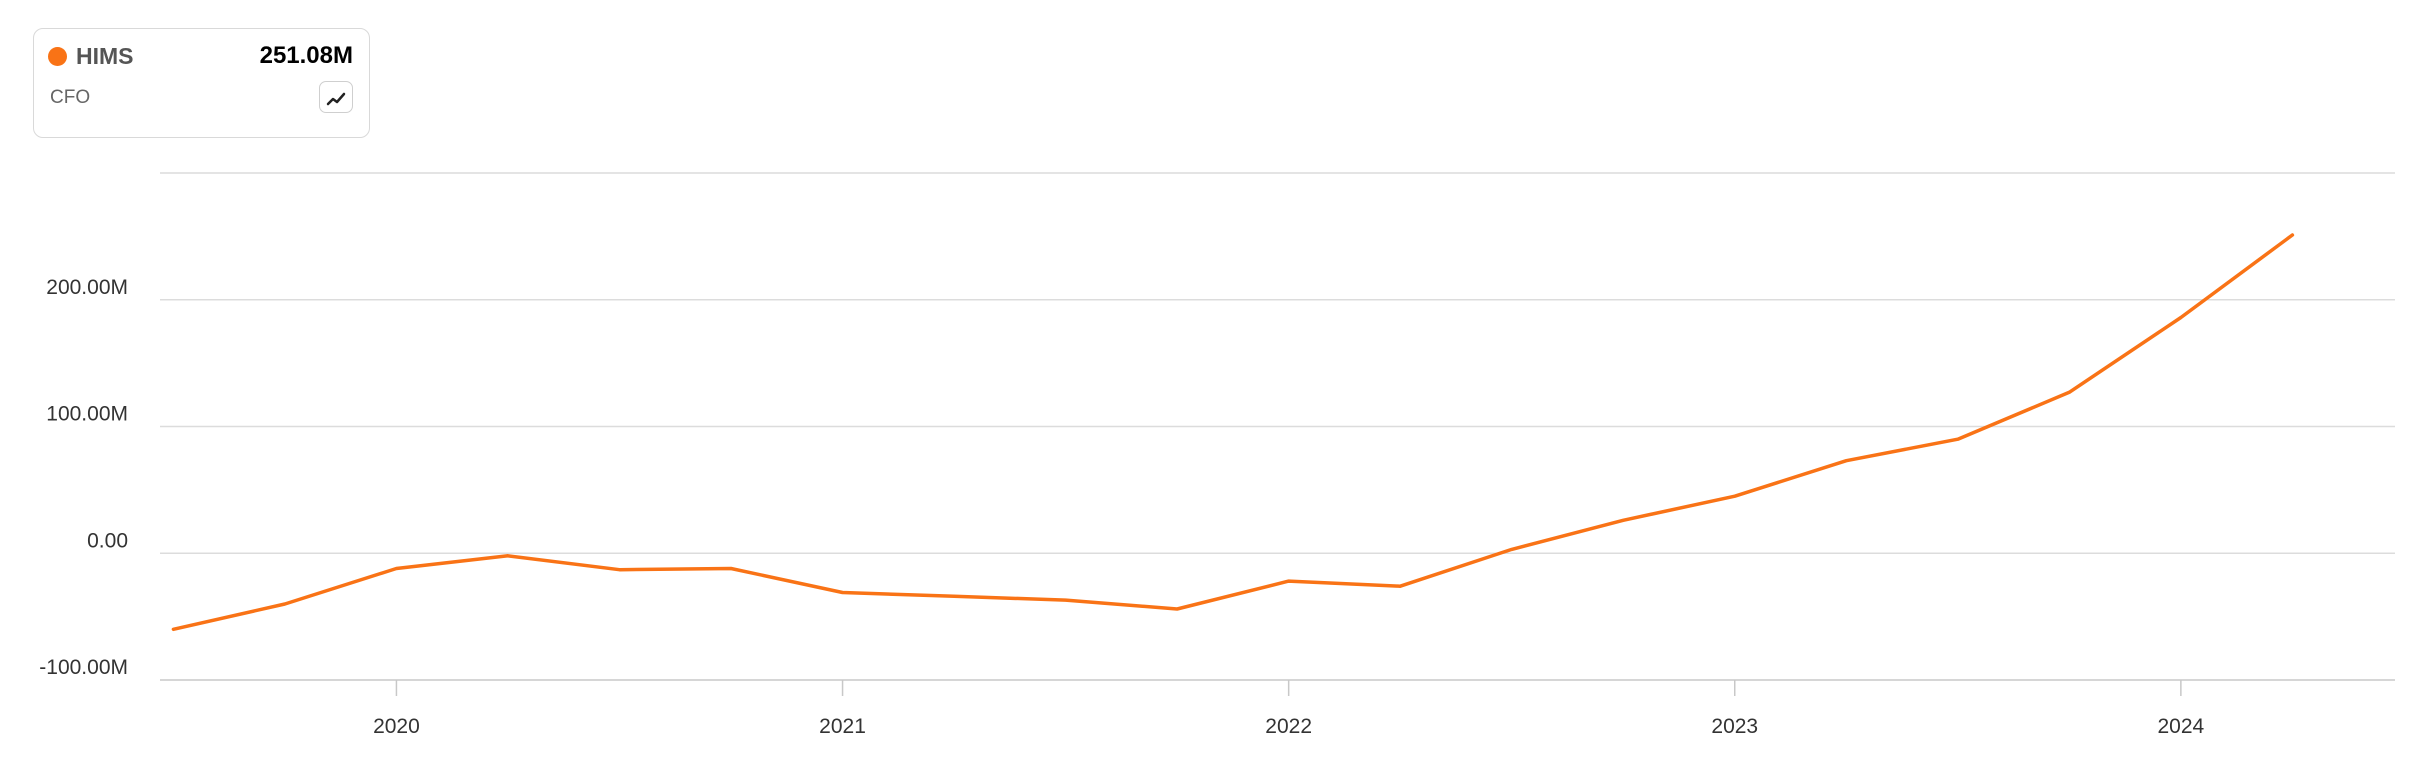  Describe the element at coordinates (2181, 726) in the screenshot. I see `x-tick-label: 2024` at that location.